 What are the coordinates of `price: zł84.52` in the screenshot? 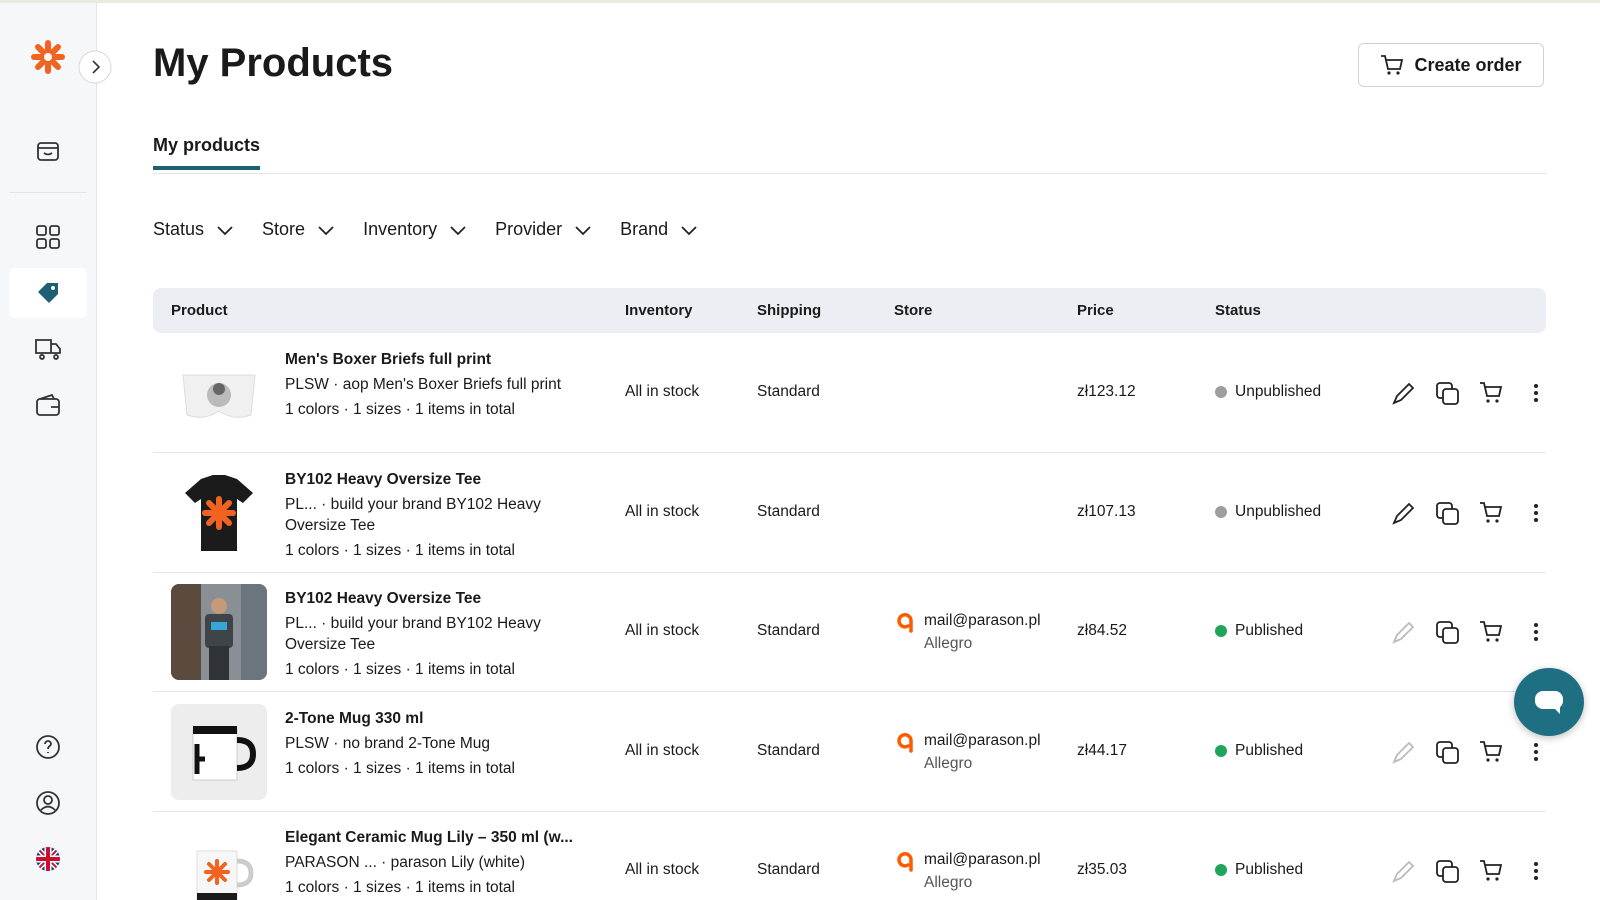 It's located at (1102, 630).